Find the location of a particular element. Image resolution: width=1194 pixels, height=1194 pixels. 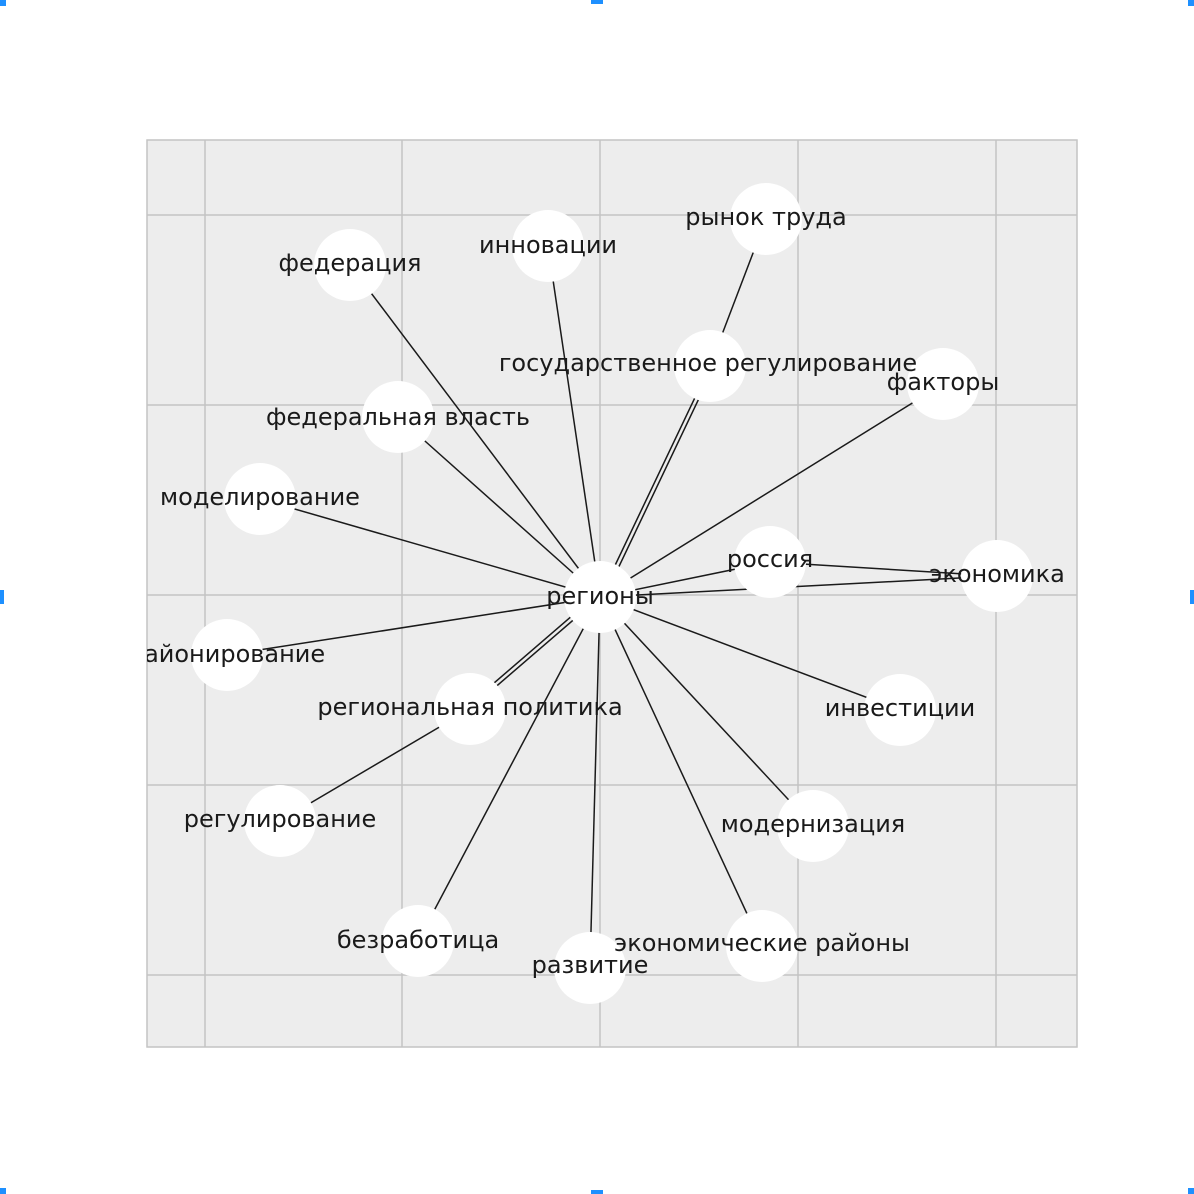

edge-regions-development is located at coordinates (595, 782).